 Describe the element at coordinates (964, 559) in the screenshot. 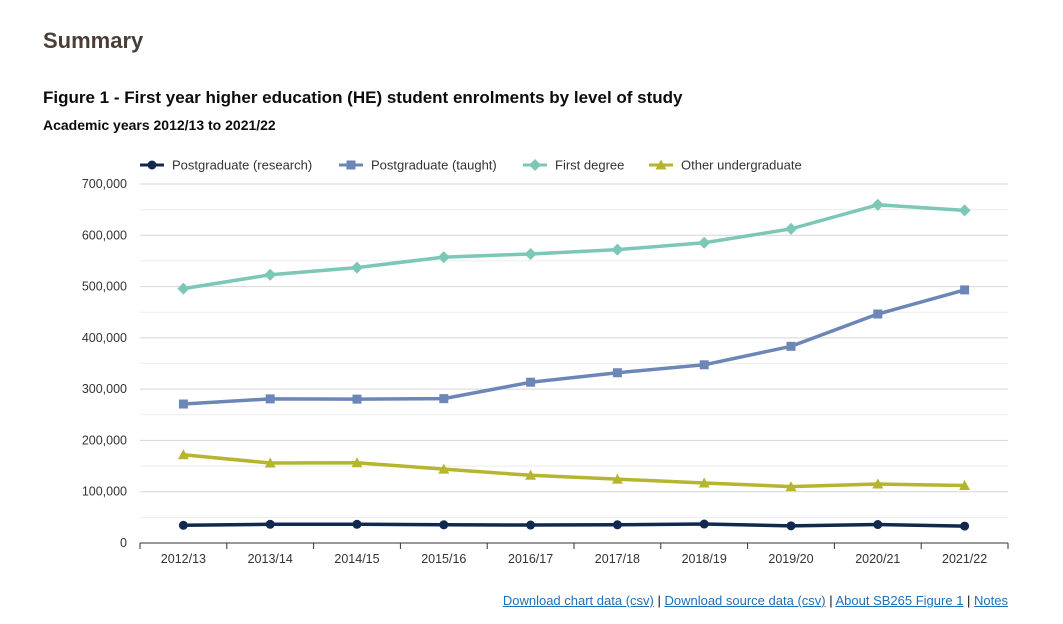

I see `x-tick-label: 2021/22` at that location.